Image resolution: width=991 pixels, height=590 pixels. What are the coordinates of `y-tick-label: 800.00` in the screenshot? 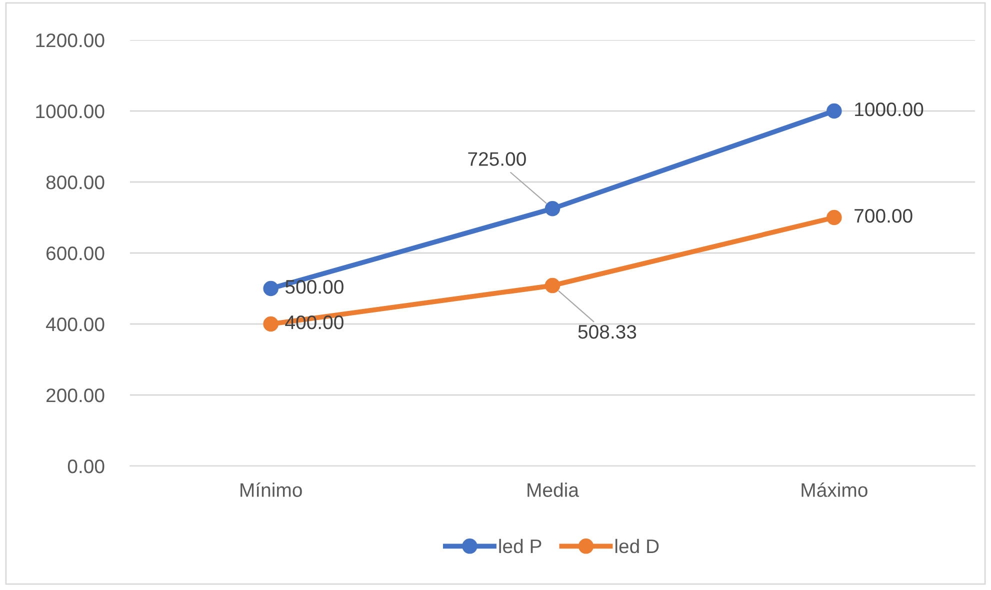 It's located at (75, 182).